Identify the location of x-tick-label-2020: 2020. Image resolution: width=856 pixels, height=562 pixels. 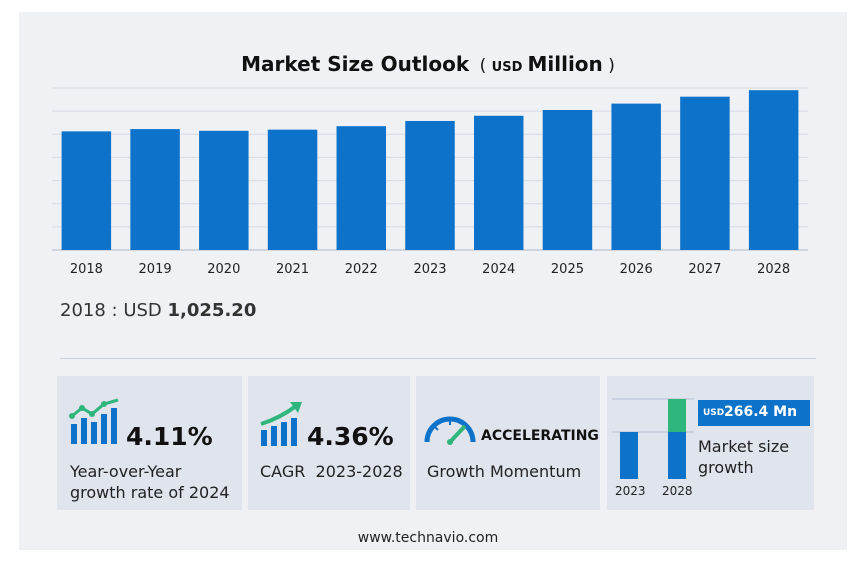
(223, 269).